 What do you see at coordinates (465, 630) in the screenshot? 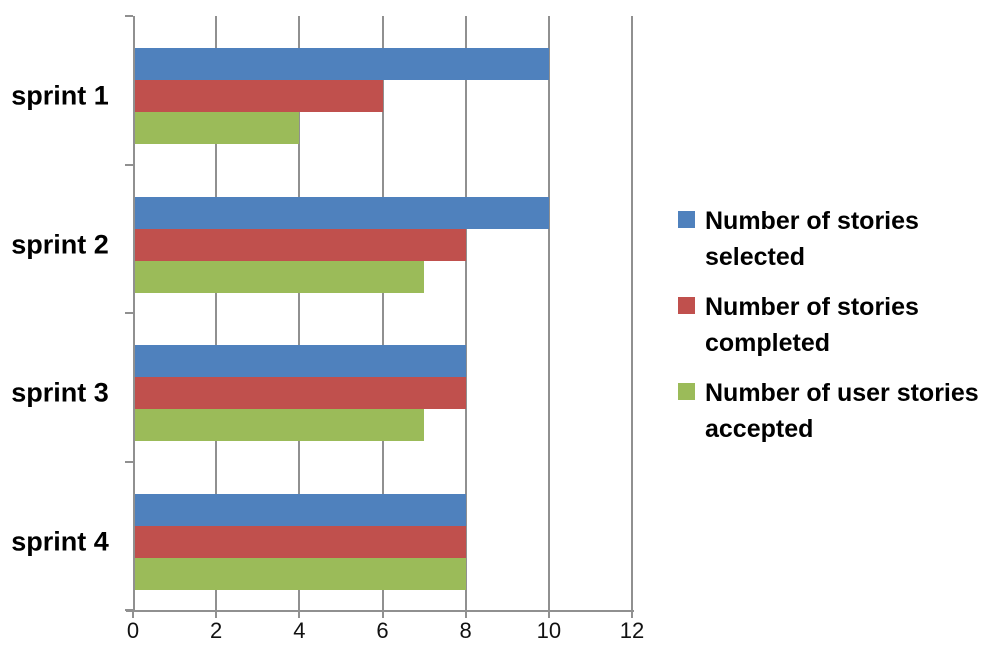
I see `x-axis-tick-label: 8` at bounding box center [465, 630].